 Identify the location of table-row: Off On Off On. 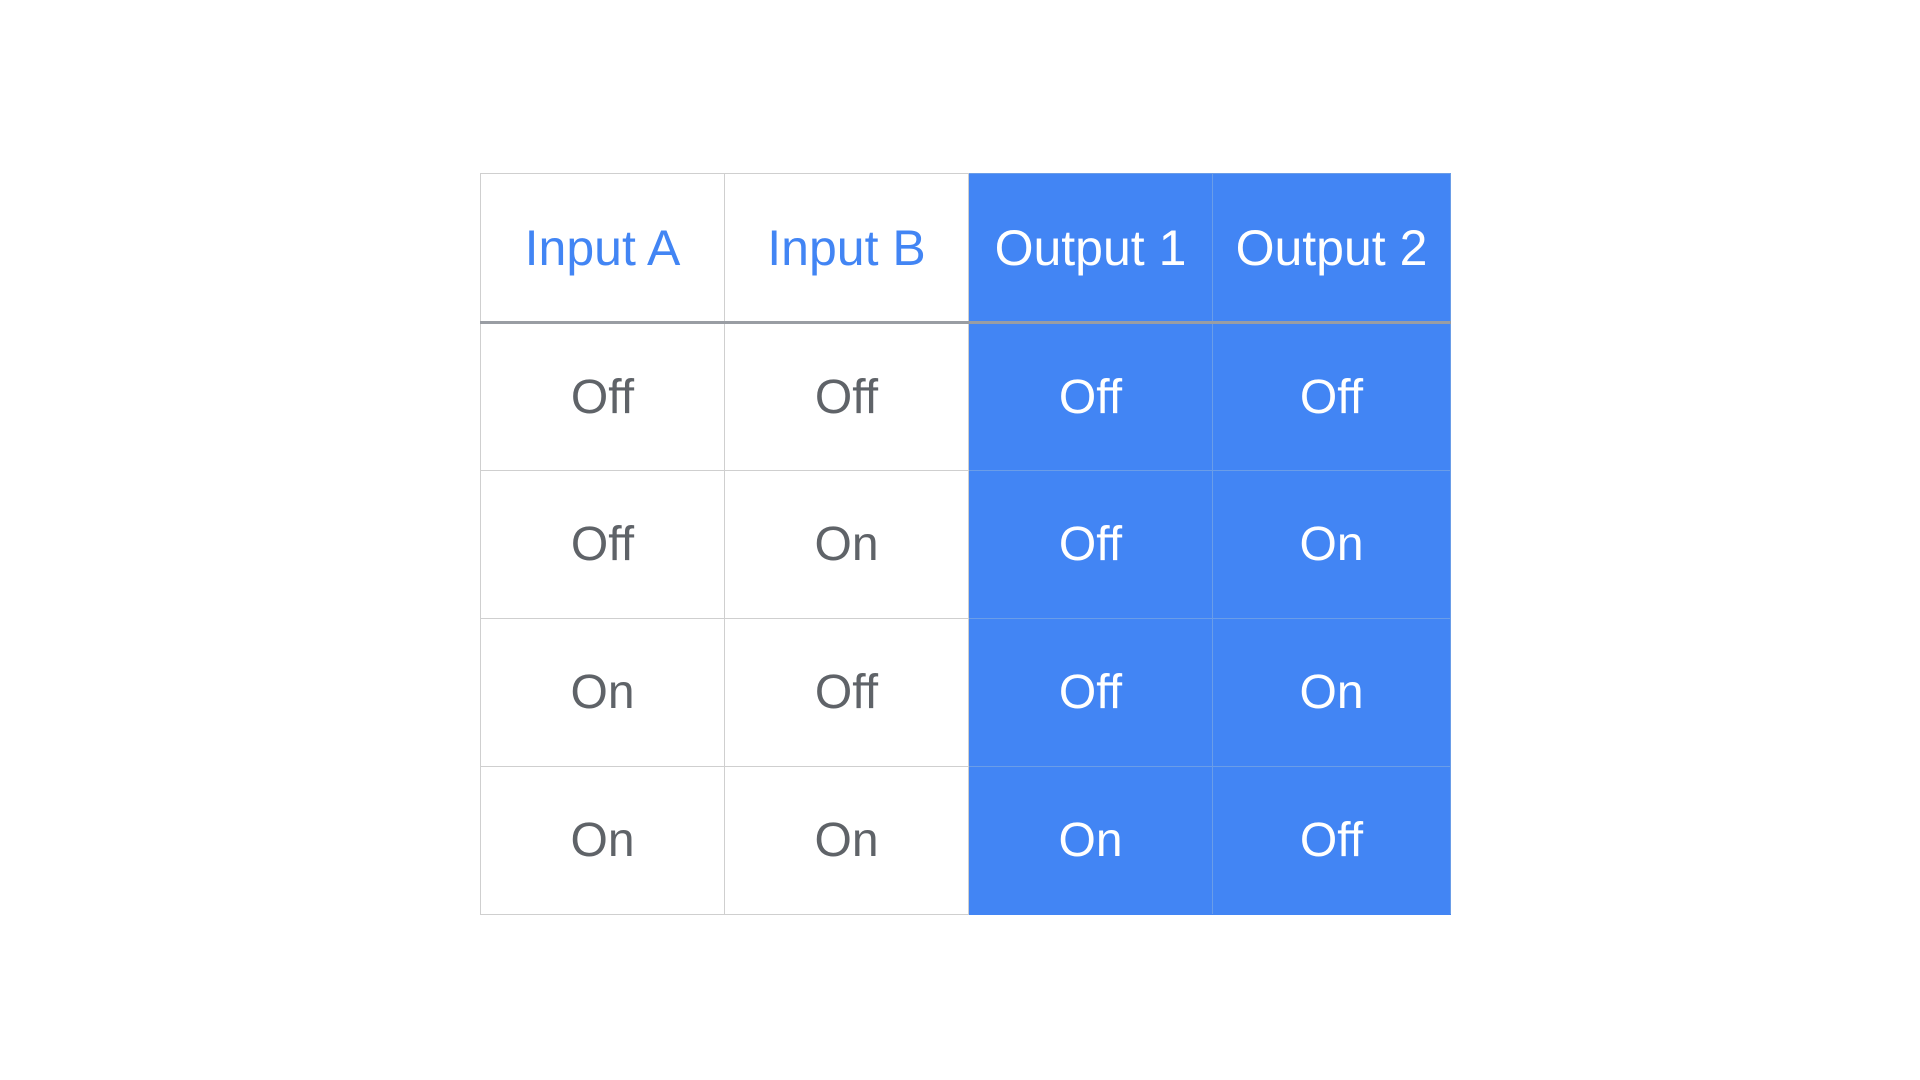
(965, 544).